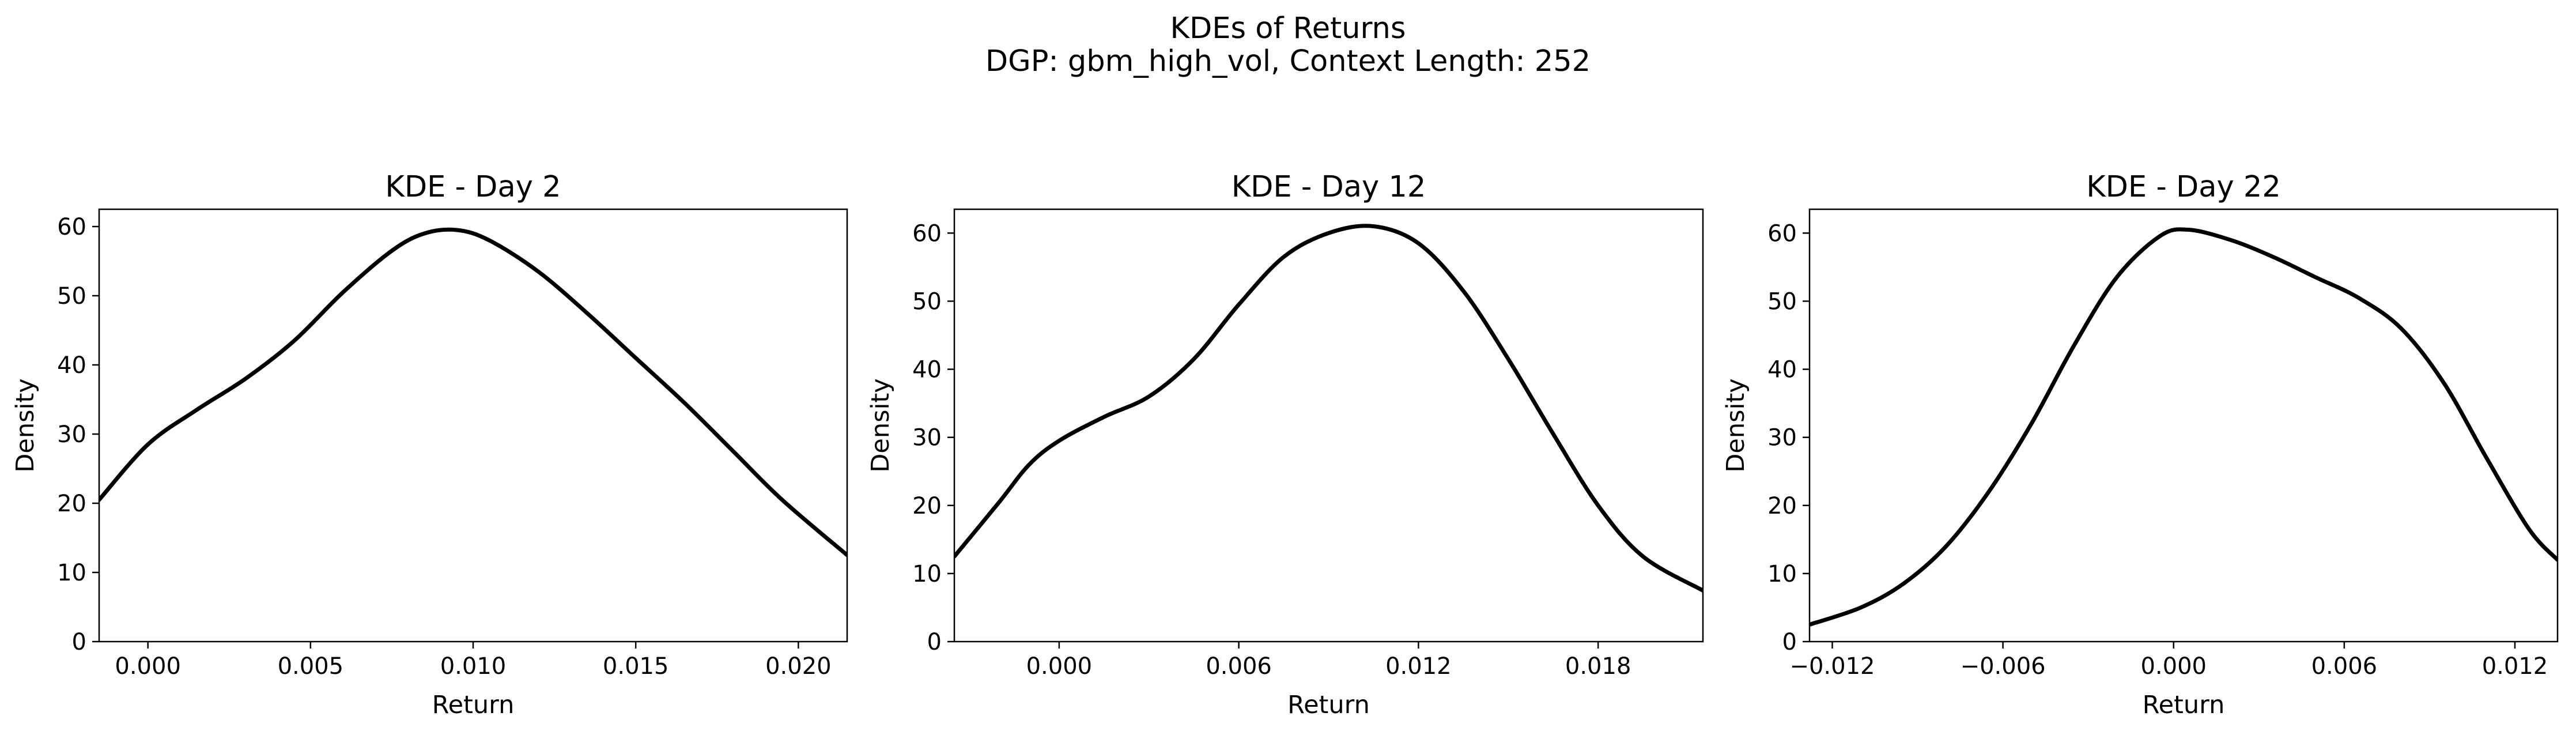  I want to click on subplot-title: KDE - Day 22, so click(2183, 187).